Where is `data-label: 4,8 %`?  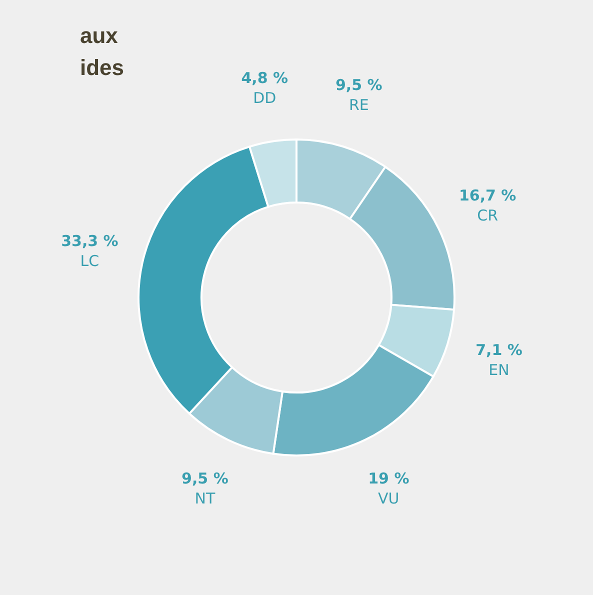 data-label: 4,8 % is located at coordinates (264, 77).